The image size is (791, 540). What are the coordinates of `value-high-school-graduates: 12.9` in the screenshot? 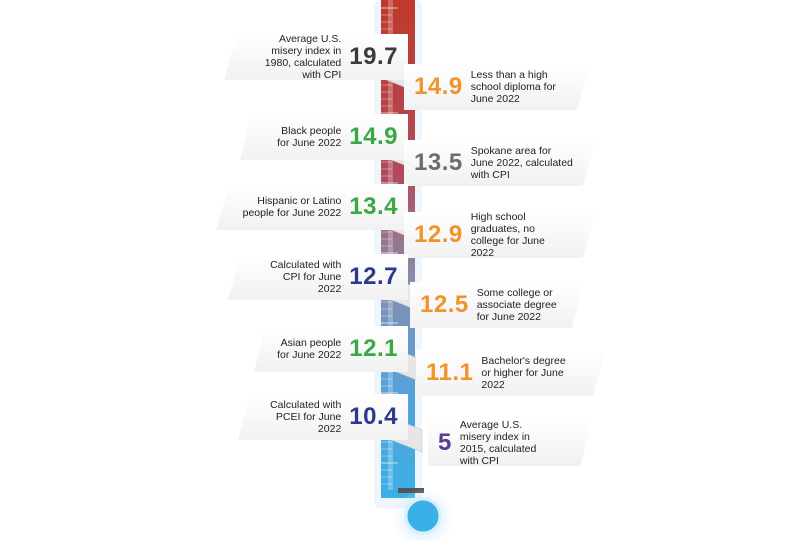 It's located at (438, 234).